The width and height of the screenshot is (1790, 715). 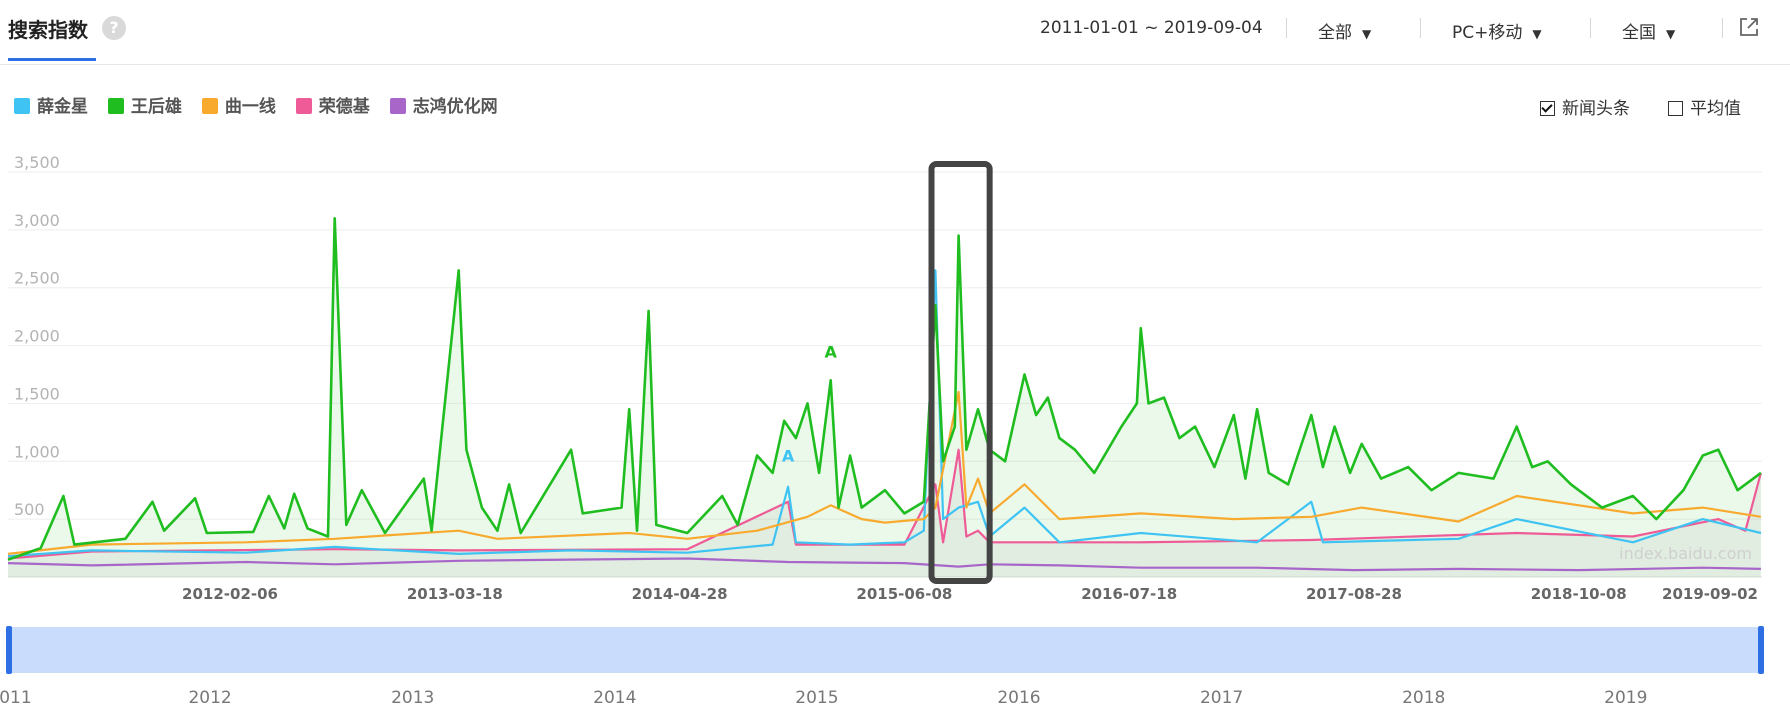 I want to click on legend-label: 荣德基, so click(x=344, y=107).